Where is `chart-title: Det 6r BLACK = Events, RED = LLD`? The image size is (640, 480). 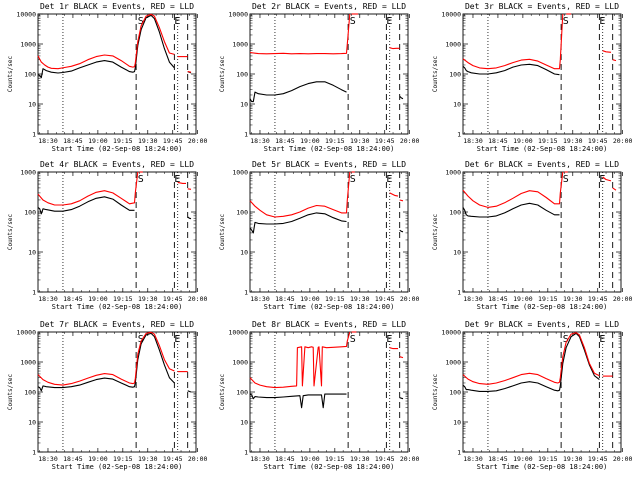
chart-title: Det 6r BLACK = Events, RED = LLD is located at coordinates (542, 164).